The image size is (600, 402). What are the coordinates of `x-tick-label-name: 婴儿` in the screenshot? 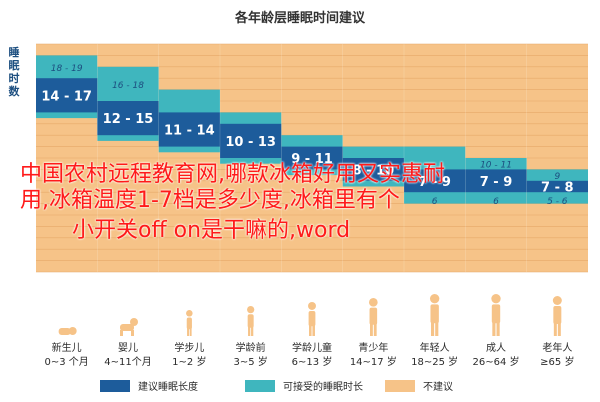 It's located at (128, 348).